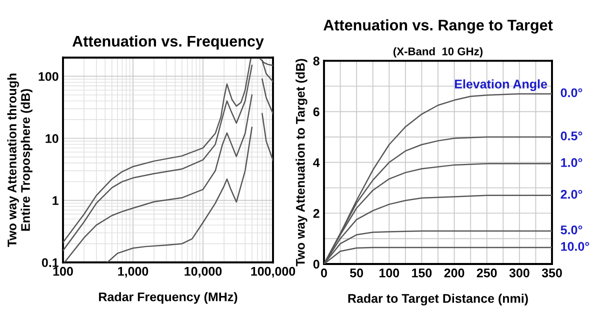 This screenshot has width=600, height=320. I want to click on y-tick-label: 4, so click(316, 162).